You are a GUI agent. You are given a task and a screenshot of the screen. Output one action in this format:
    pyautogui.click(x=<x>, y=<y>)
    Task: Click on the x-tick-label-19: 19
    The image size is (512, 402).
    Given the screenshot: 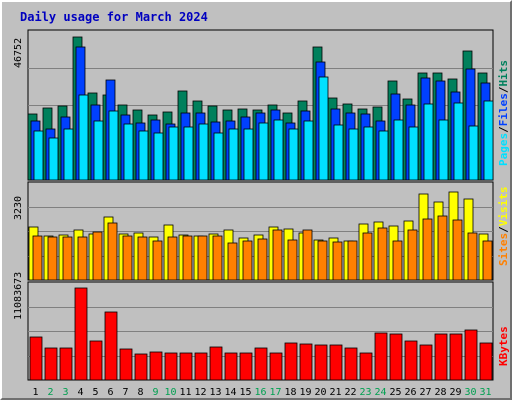 What is the action you would take?
    pyautogui.click(x=305, y=392)
    